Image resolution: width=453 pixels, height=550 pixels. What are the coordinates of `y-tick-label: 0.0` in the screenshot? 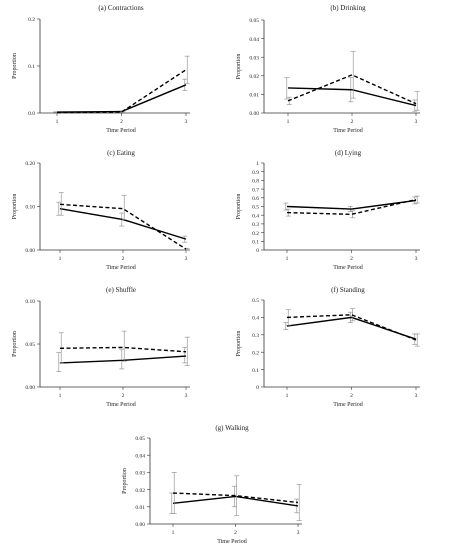 It's located at (31, 114).